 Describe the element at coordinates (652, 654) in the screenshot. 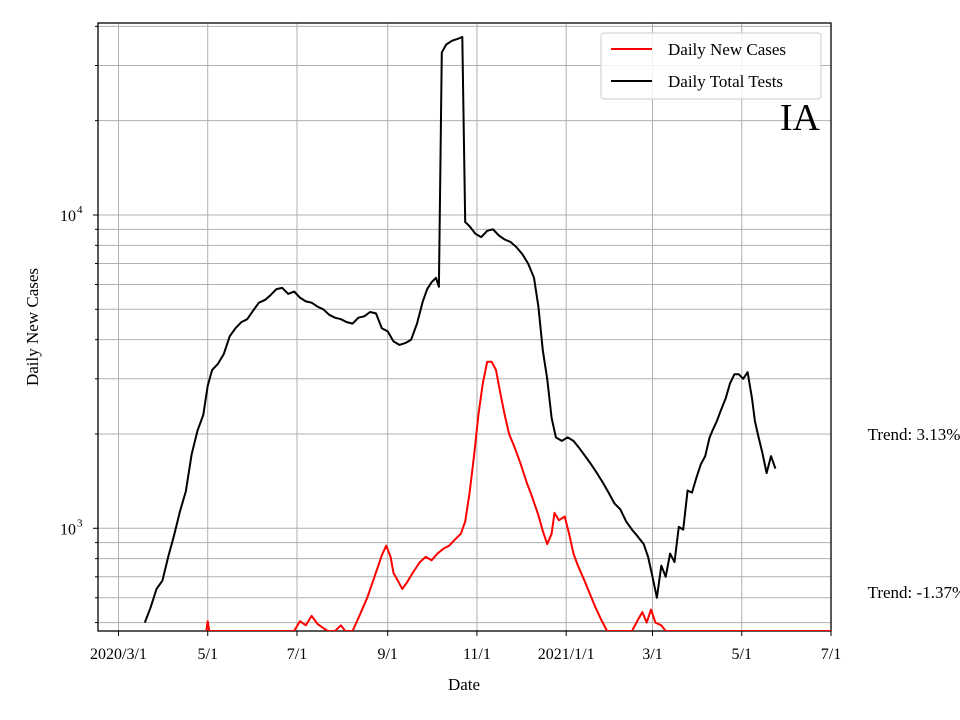

I see `x-tick-label: 3/1` at that location.